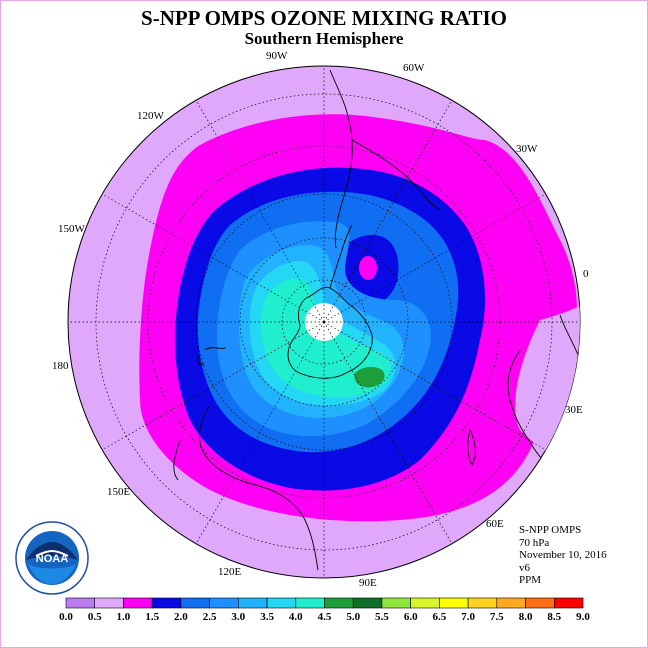 Image resolution: width=648 pixels, height=648 pixels. What do you see at coordinates (524, 567) in the screenshot?
I see `info-version: v6` at bounding box center [524, 567].